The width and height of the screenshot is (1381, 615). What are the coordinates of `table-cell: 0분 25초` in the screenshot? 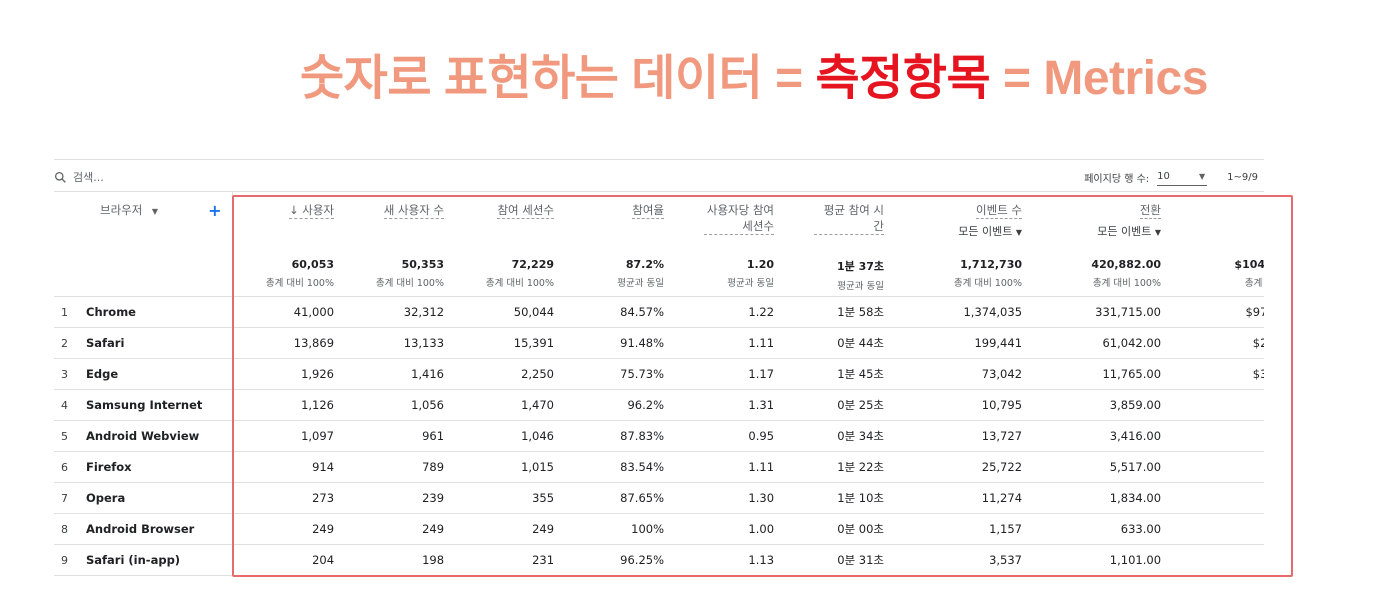 It's located at (839, 405).